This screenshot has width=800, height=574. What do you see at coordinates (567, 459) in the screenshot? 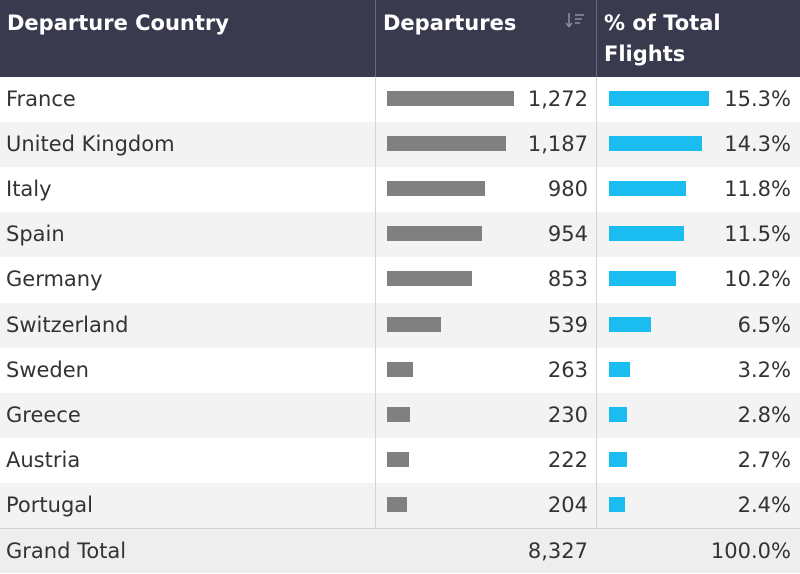
I see `departures-value: 222` at bounding box center [567, 459].